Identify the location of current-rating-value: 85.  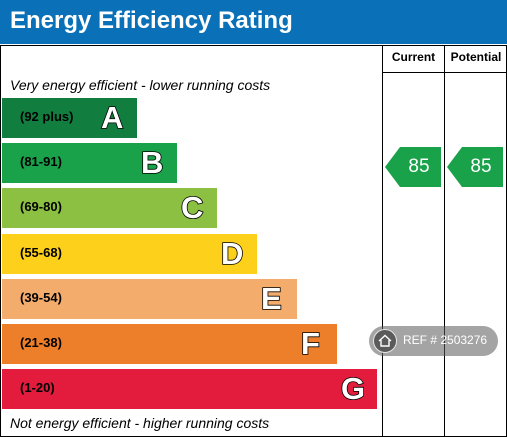
(419, 166).